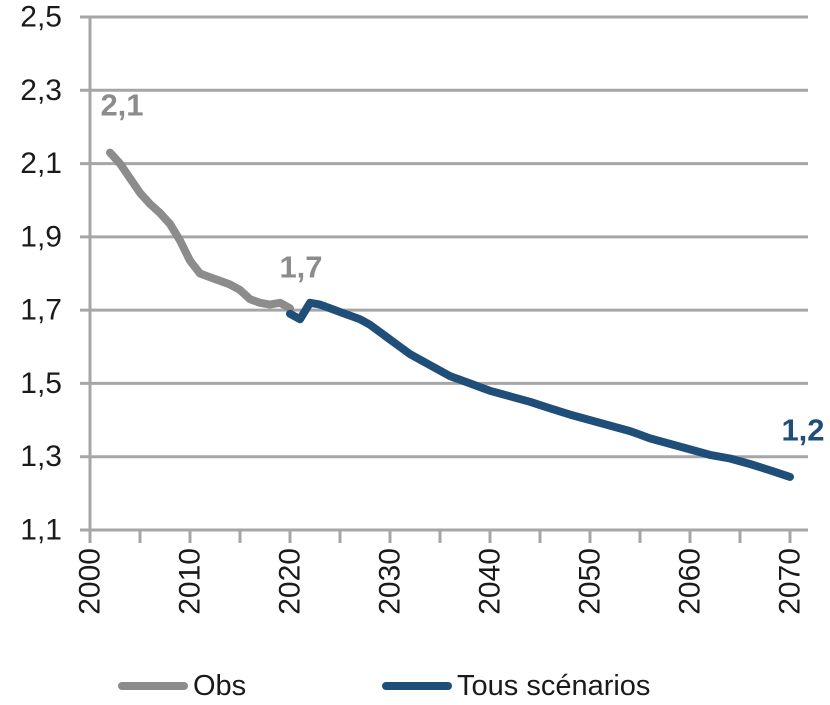 The height and width of the screenshot is (705, 830). What do you see at coordinates (190, 581) in the screenshot?
I see `x-tick-label: 2010` at bounding box center [190, 581].